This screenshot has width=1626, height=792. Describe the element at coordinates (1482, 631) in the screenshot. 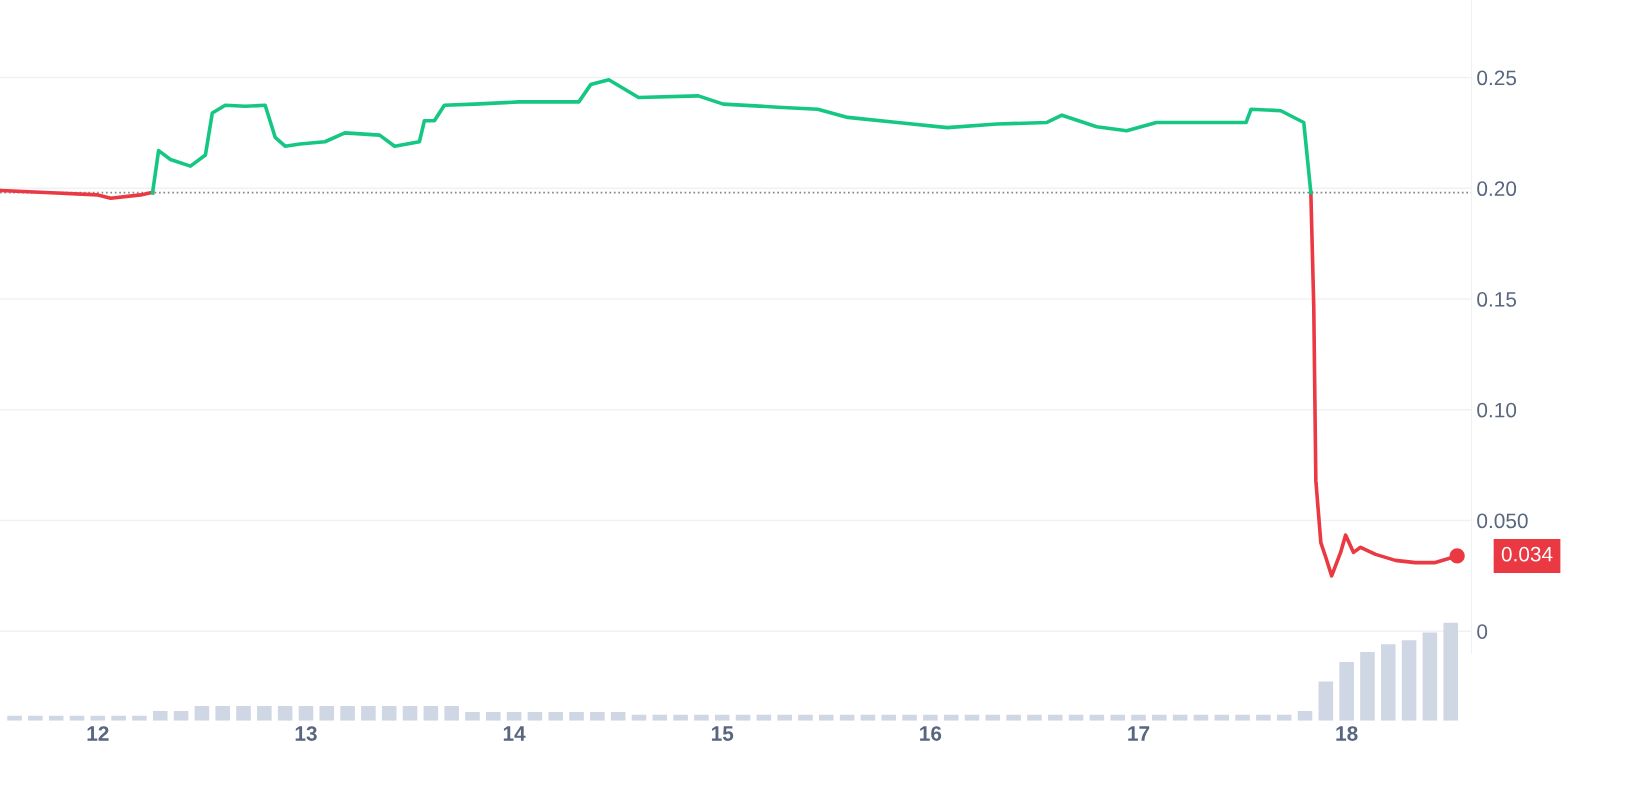

I see `y-tick-label: 0` at that location.